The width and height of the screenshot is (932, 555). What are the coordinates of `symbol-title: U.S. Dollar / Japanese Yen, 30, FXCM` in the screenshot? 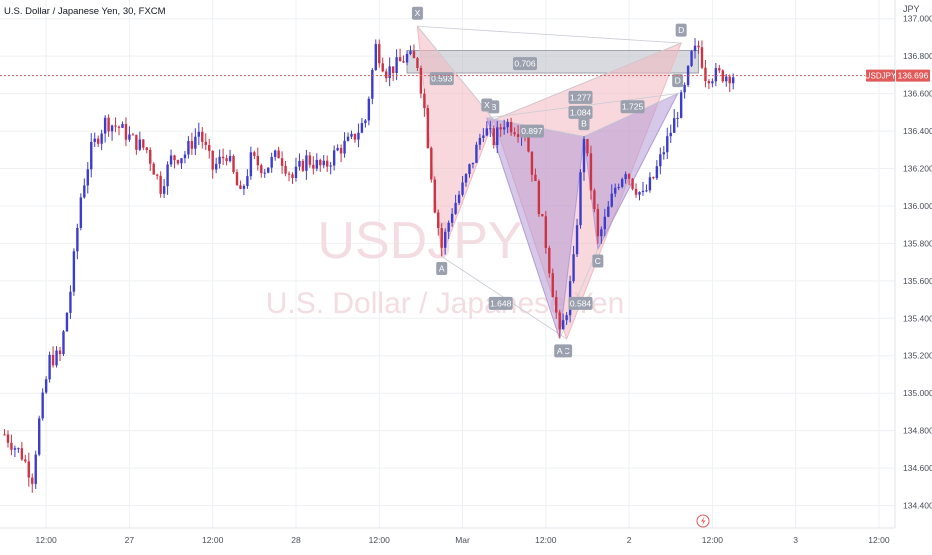 It's located at (85, 11).